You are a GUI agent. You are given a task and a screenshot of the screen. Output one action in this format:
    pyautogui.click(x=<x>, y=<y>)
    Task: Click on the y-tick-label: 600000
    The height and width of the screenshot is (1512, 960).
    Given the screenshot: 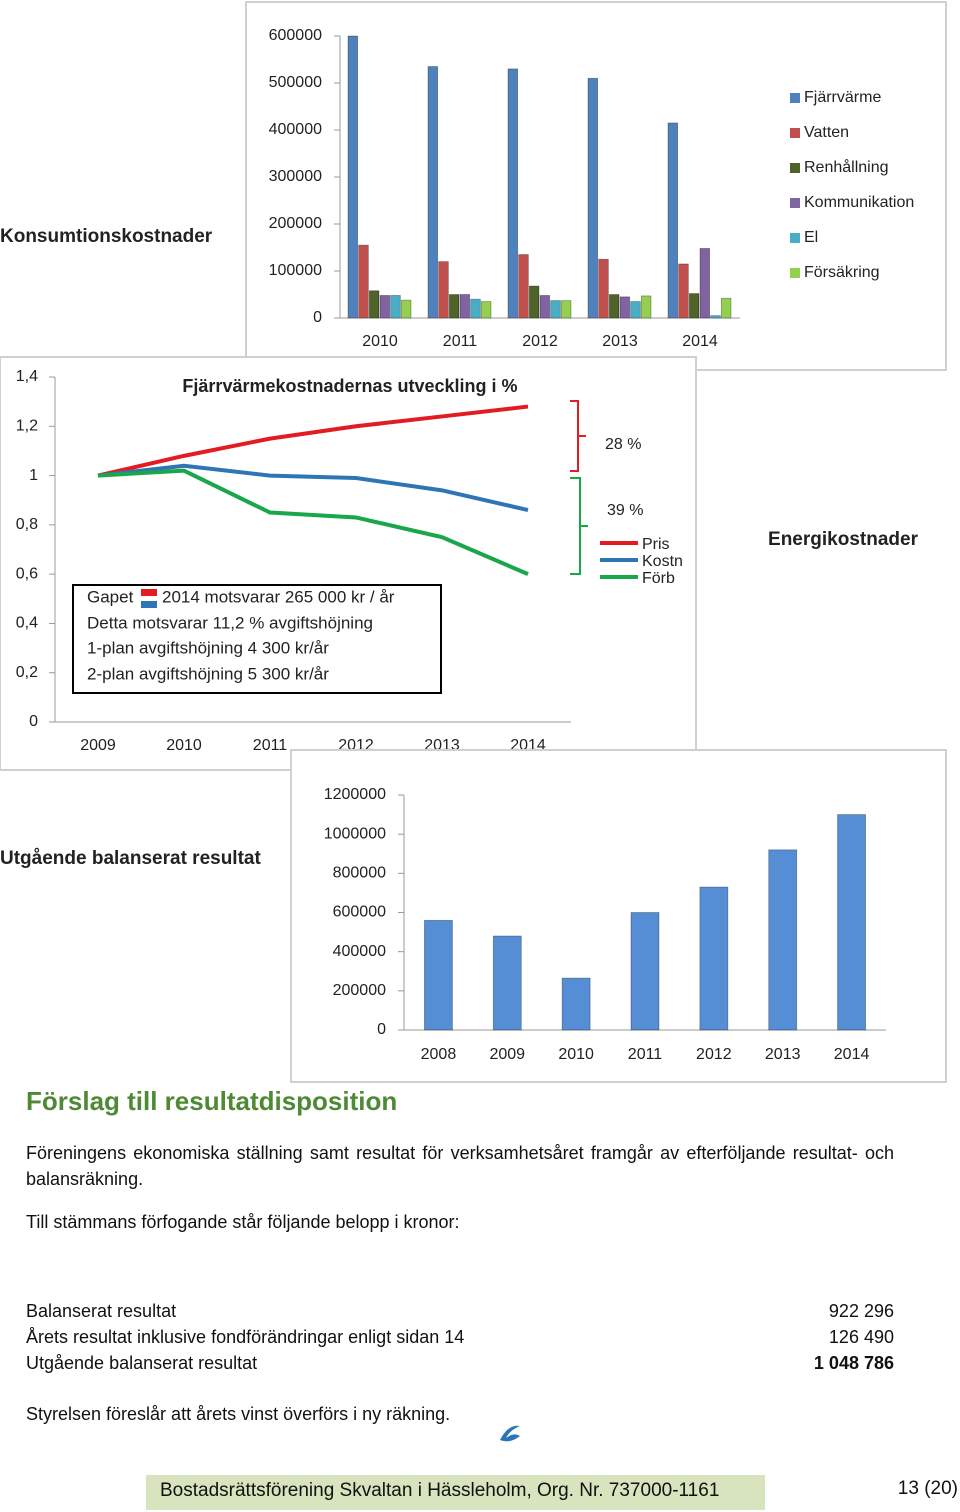 What is the action you would take?
    pyautogui.click(x=295, y=35)
    